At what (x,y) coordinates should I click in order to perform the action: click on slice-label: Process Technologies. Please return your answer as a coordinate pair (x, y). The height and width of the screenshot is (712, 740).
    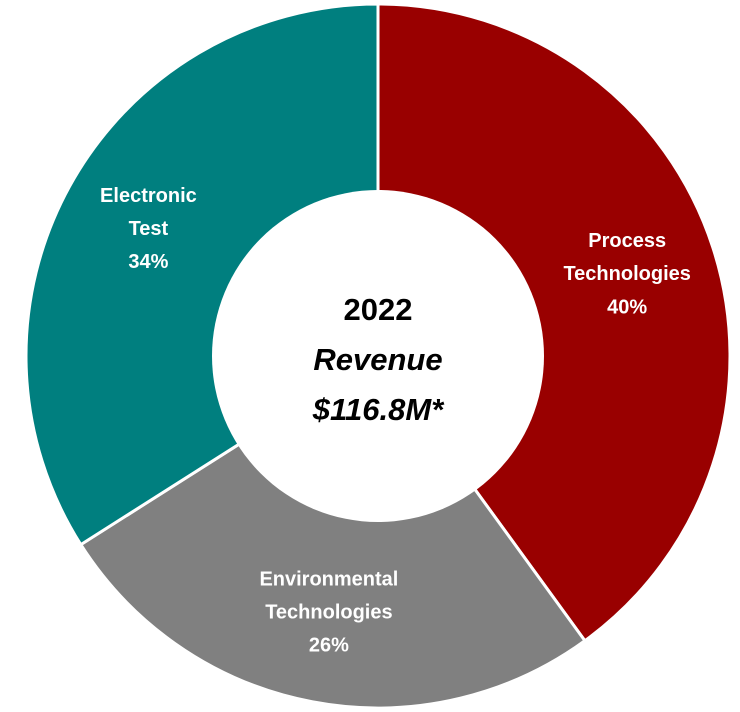
    Looking at the image, I should click on (626, 257).